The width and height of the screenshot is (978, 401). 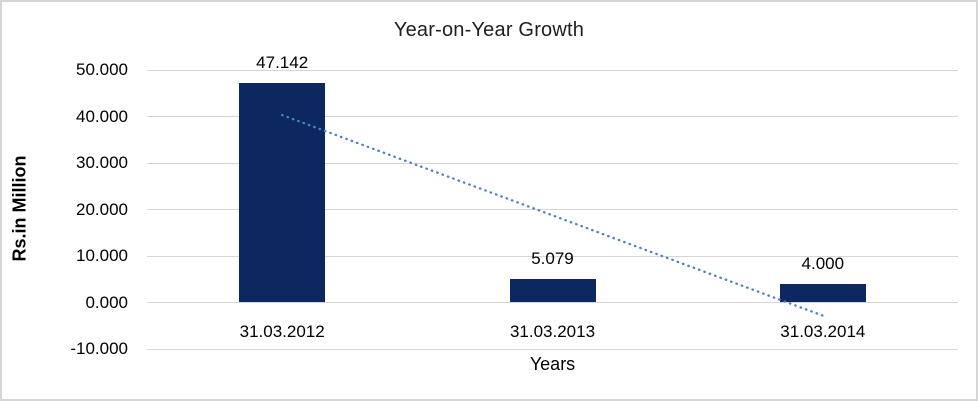 What do you see at coordinates (282, 331) in the screenshot?
I see `category-label: 31.03.2012` at bounding box center [282, 331].